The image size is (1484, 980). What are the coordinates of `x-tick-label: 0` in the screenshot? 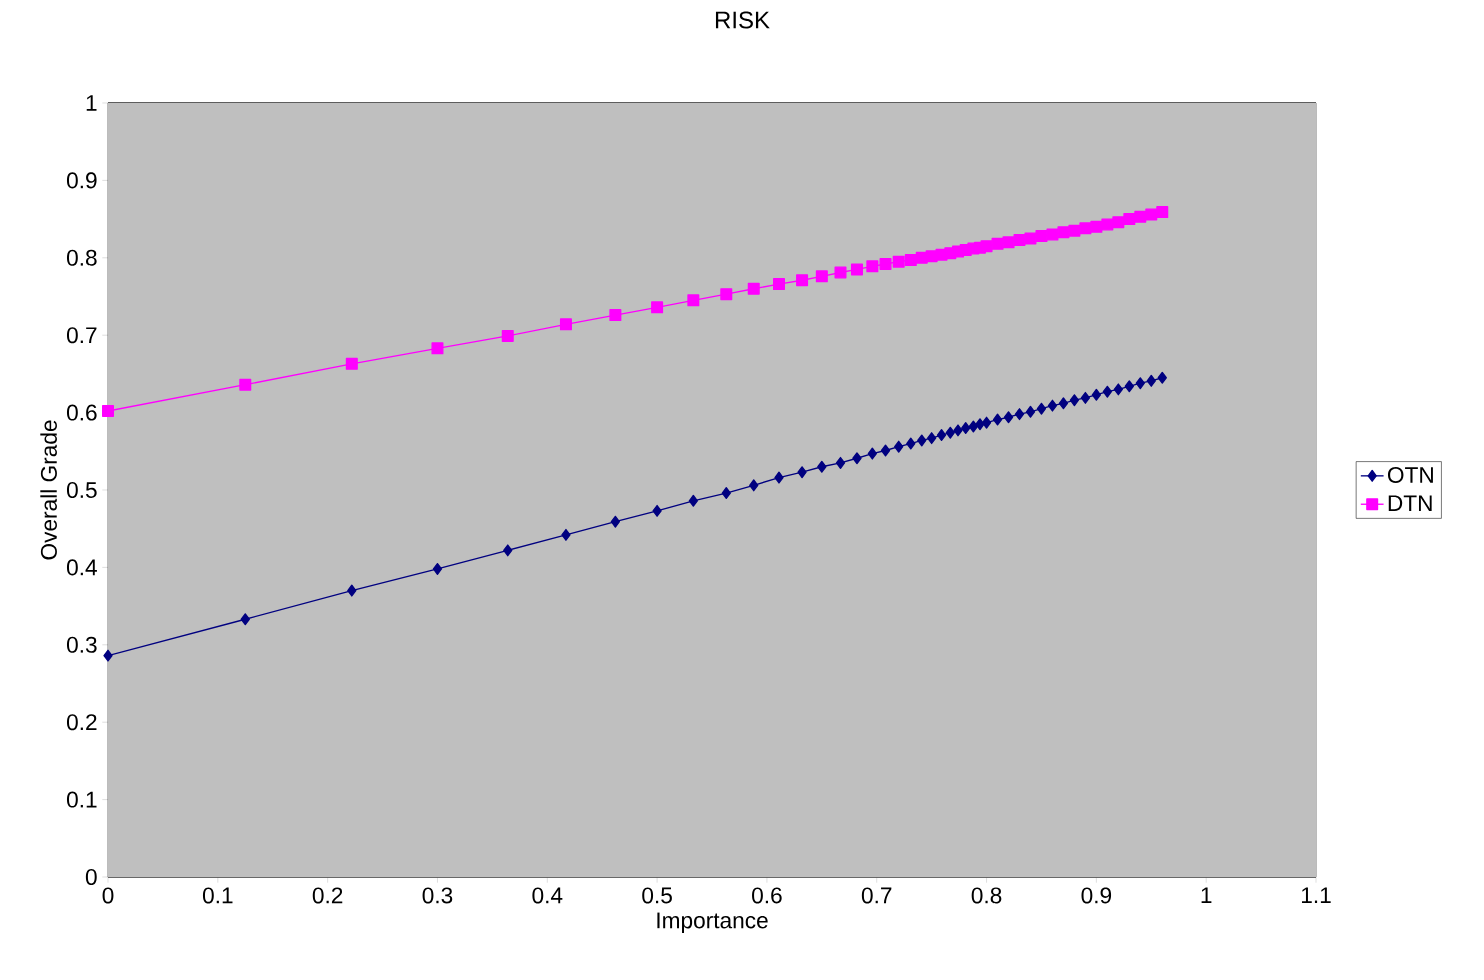 It's located at (108, 895).